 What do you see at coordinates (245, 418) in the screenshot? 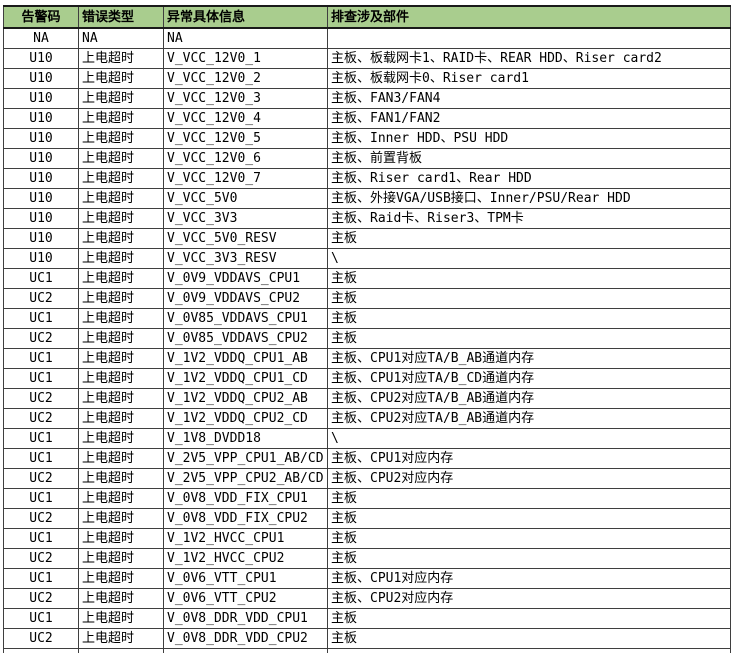
I see `cell-error-info: V_1V2_VDDQ_CPU2_CD` at bounding box center [245, 418].